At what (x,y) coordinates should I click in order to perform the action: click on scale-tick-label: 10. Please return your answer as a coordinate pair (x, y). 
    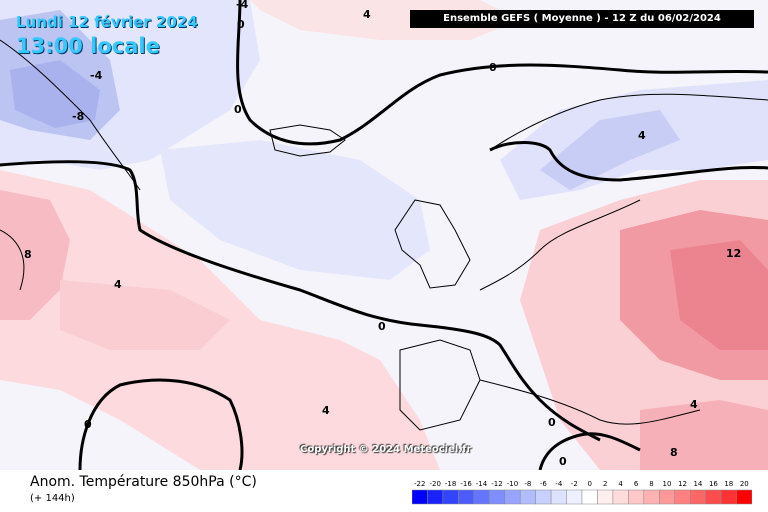
    Looking at the image, I should click on (667, 484).